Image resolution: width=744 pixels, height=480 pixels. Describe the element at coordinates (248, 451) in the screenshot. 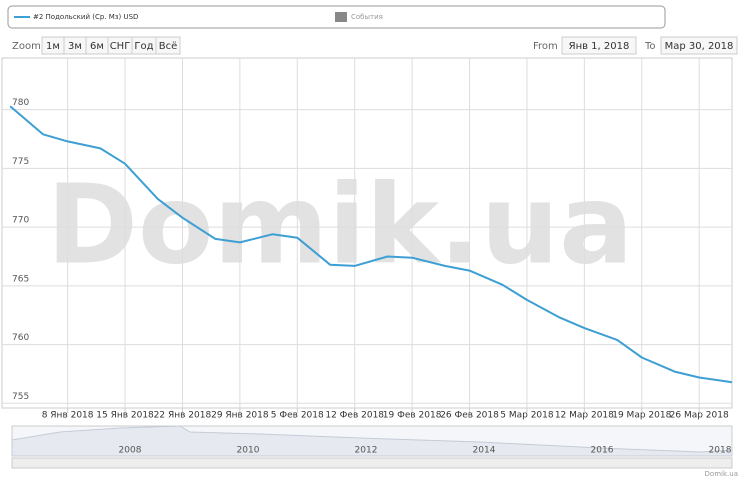

I see `navigator-label: 2010` at that location.